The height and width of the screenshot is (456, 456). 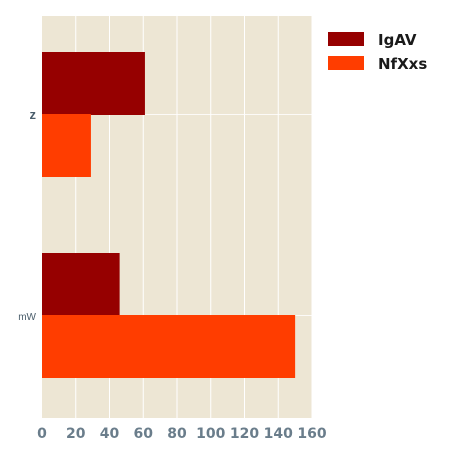 What do you see at coordinates (346, 39) in the screenshot?
I see `legend-swatch-IgAV` at bounding box center [346, 39].